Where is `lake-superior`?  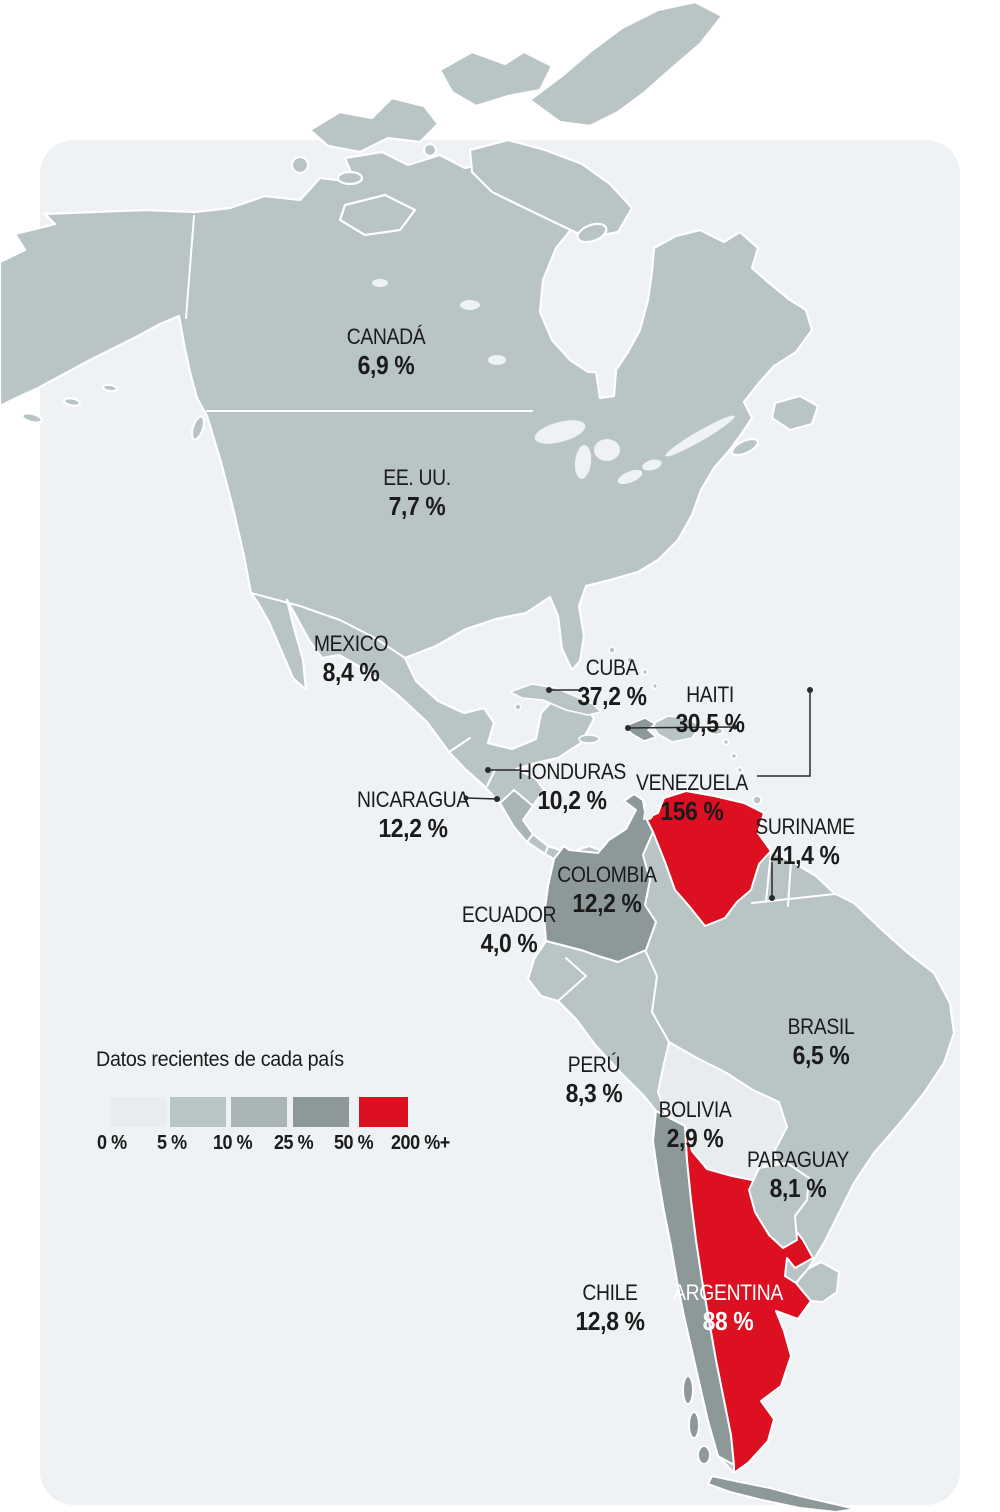 lake-superior is located at coordinates (560, 432).